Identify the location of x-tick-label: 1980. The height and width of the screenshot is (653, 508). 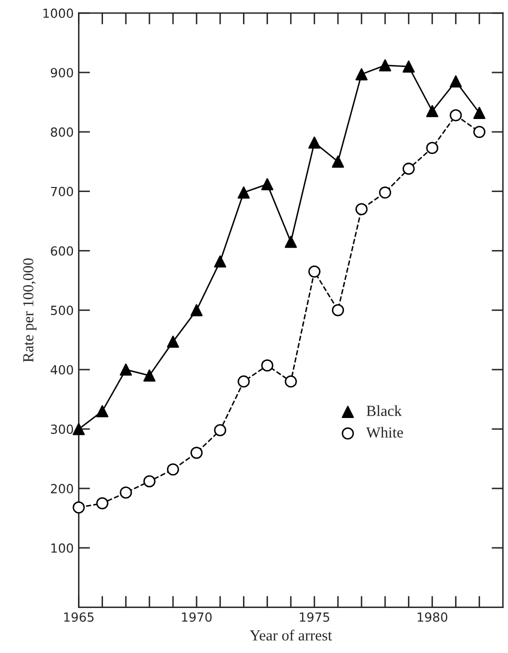
(433, 617).